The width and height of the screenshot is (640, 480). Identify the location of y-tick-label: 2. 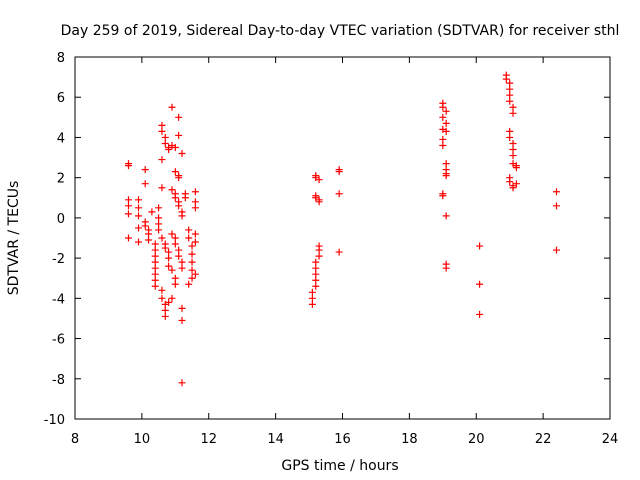
(61, 179).